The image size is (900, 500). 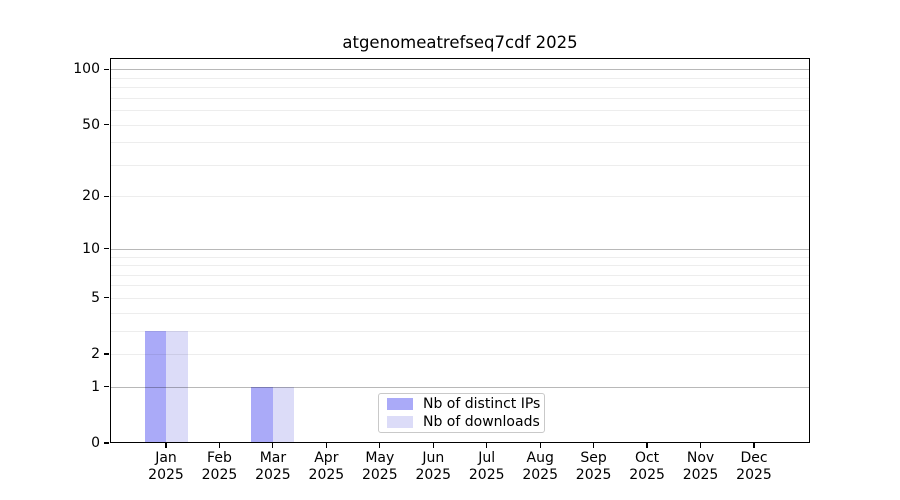 I want to click on x-tick-month: Jun, so click(x=433, y=458).